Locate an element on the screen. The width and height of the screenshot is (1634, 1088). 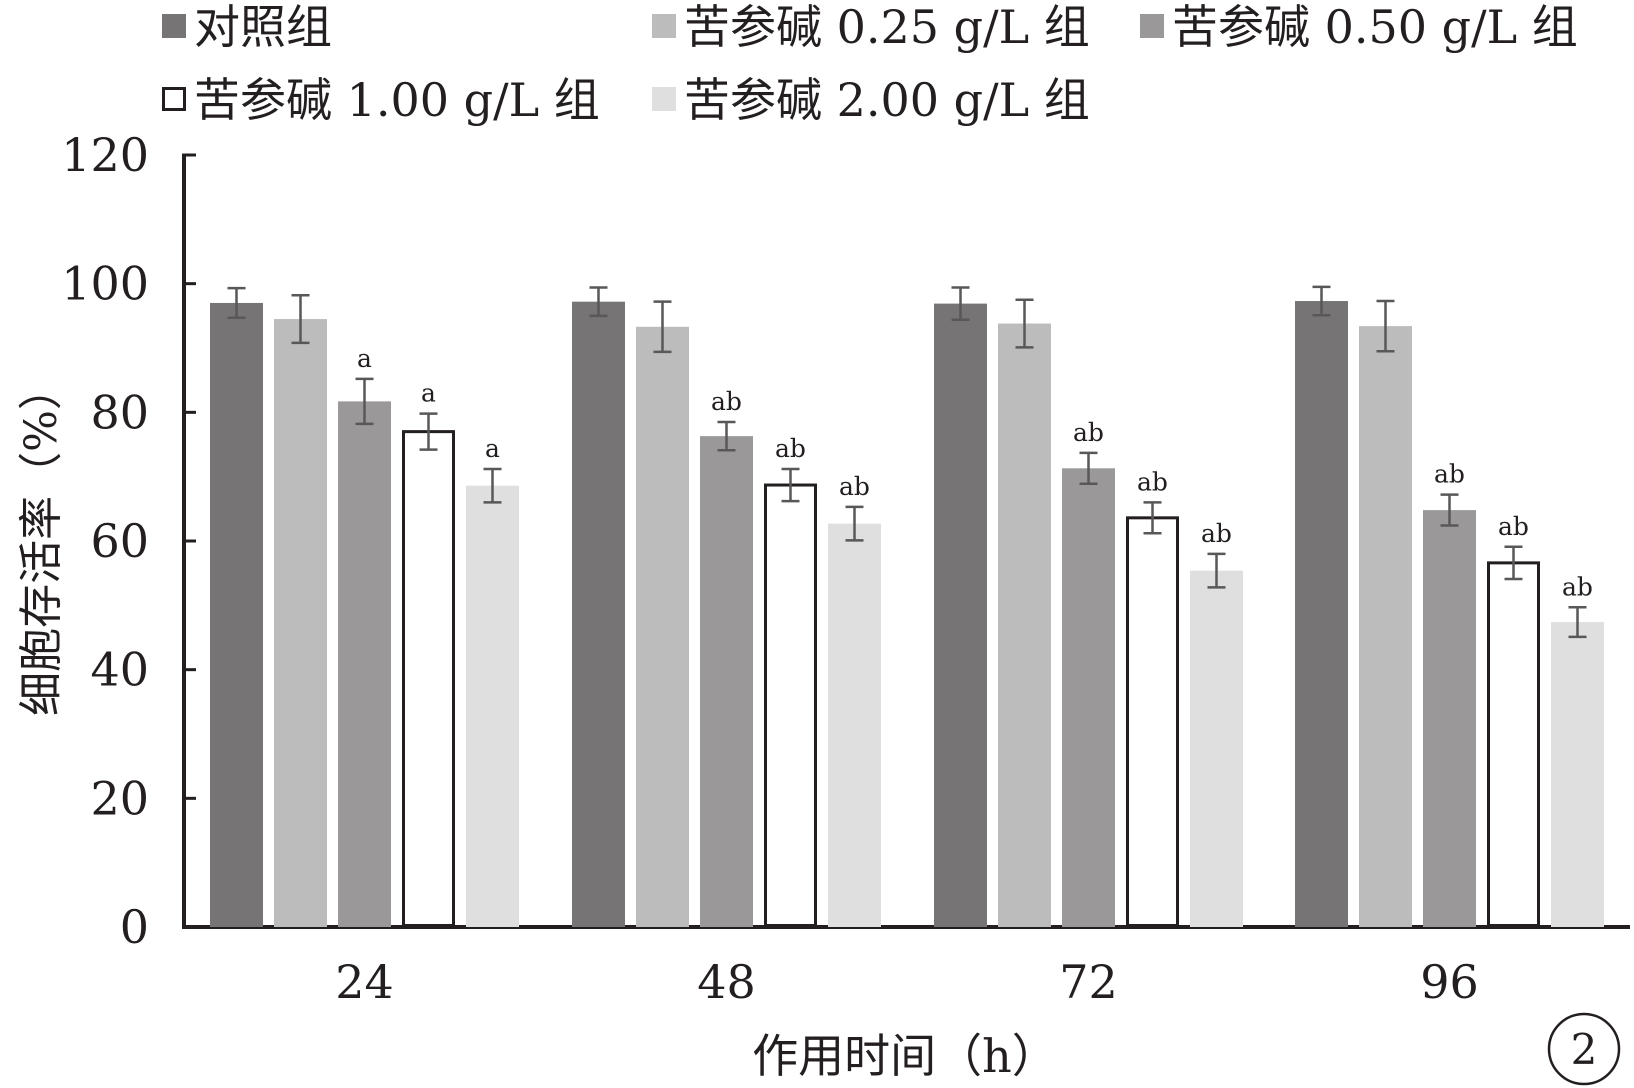
legend-item: 苦参碱 1.00 g/L 组 is located at coordinates (381, 100).